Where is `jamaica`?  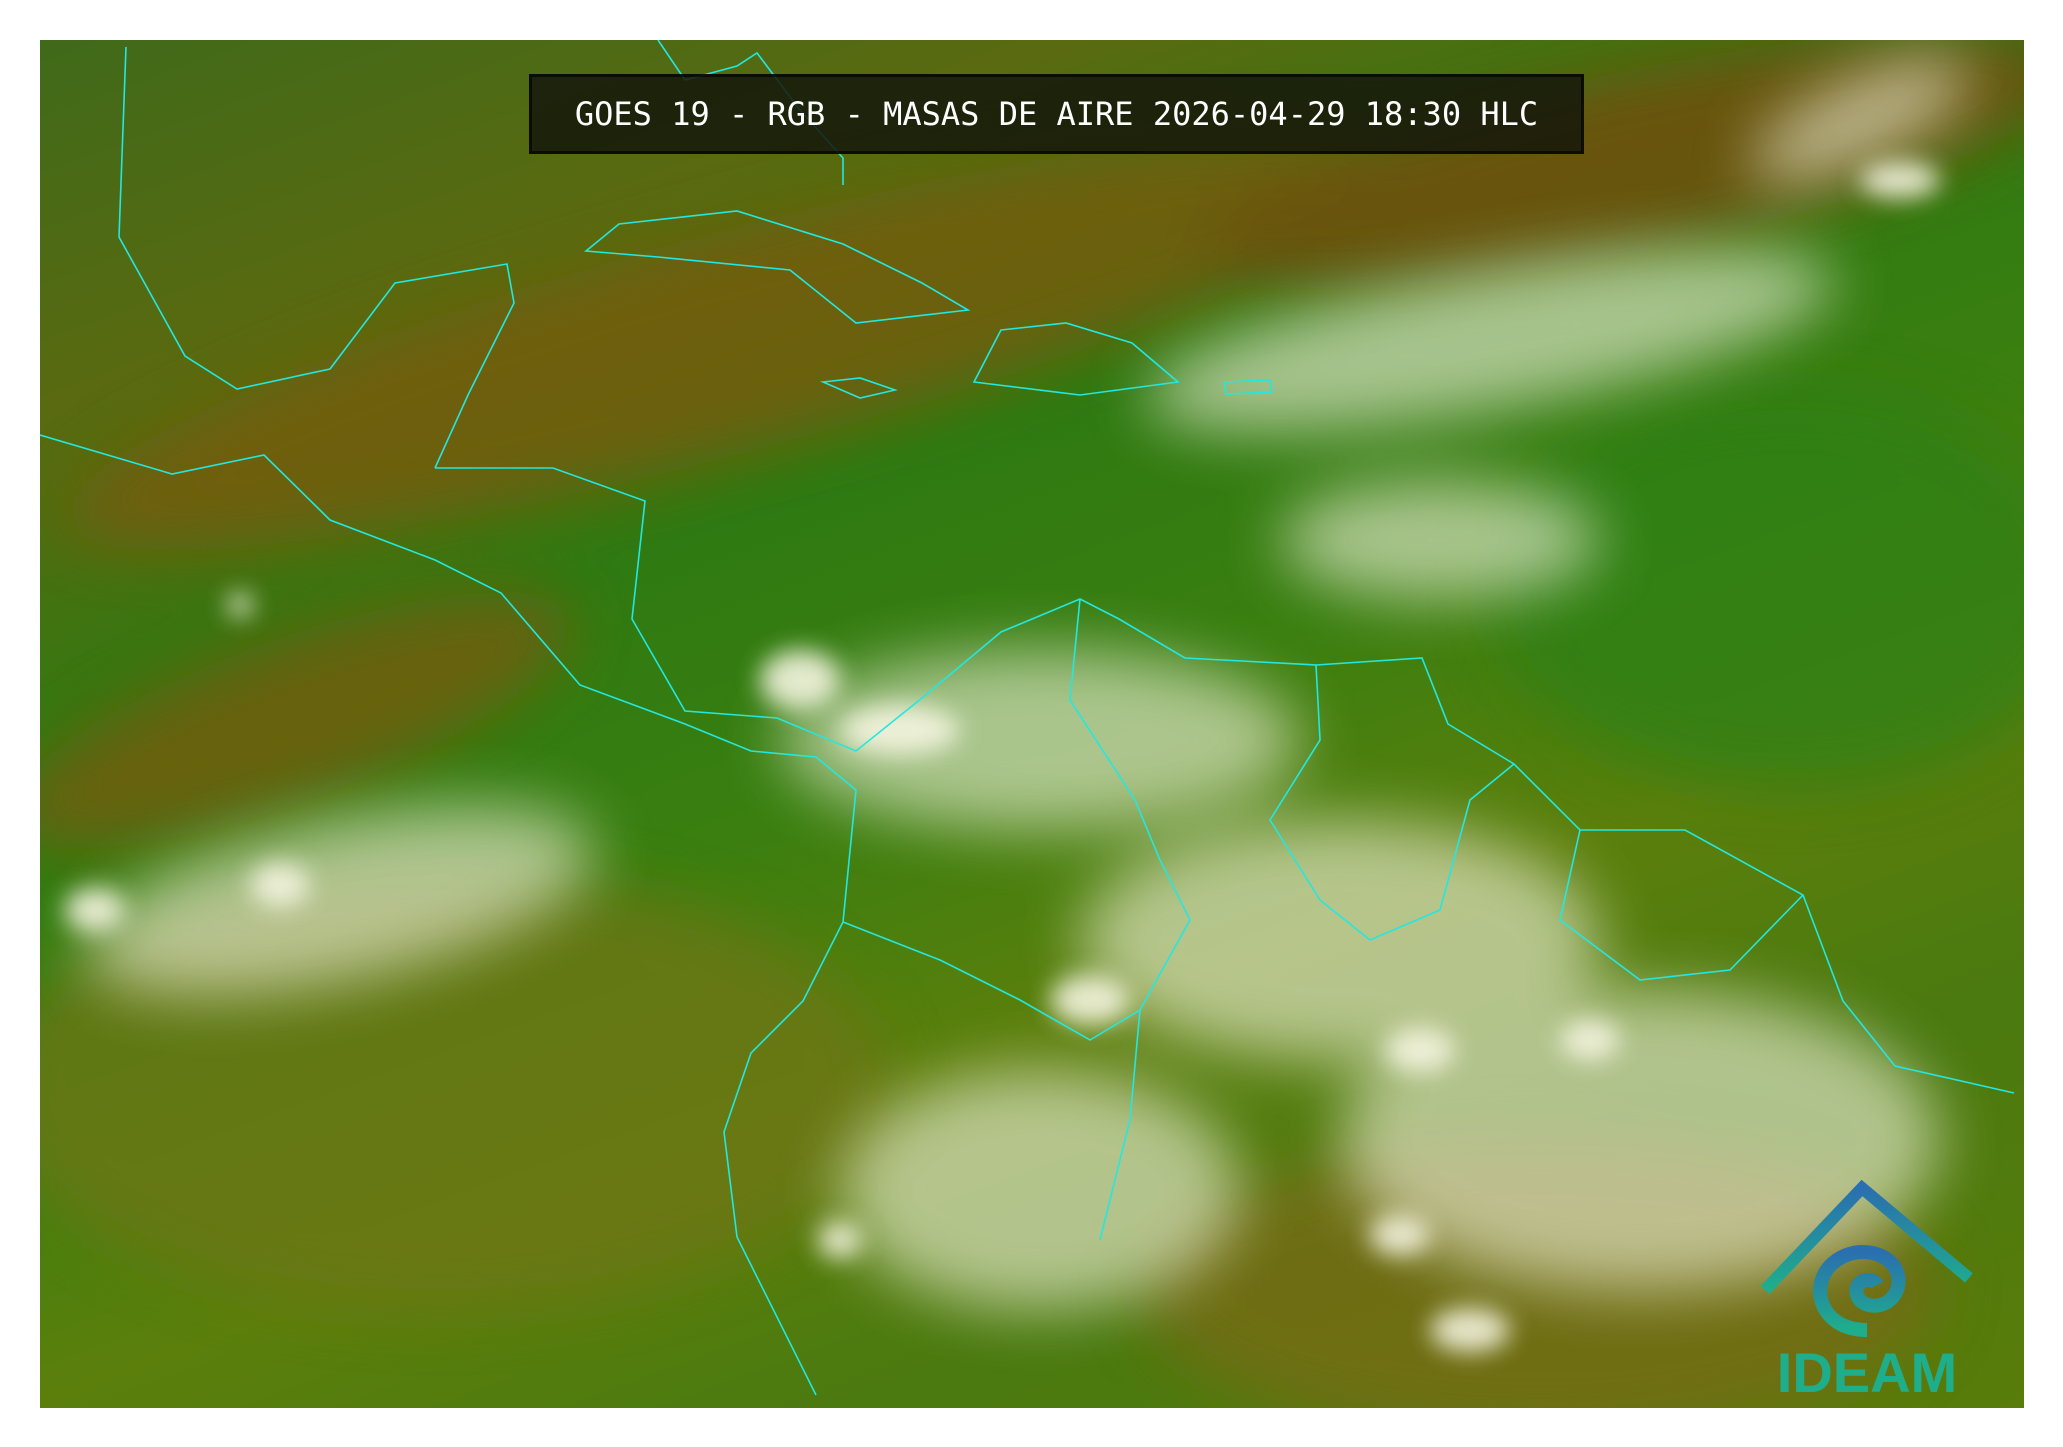 jamaica is located at coordinates (858, 388).